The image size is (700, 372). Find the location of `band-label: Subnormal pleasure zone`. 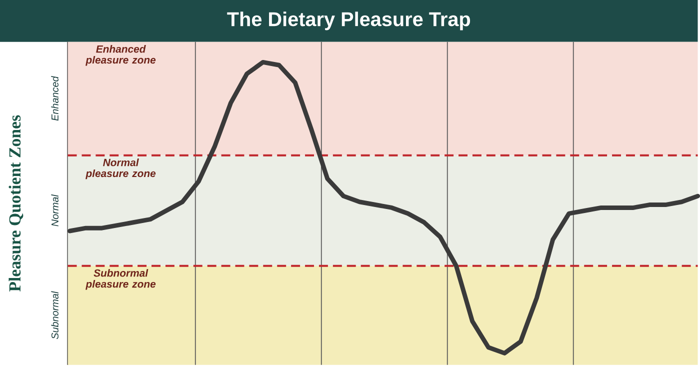

band-label: Subnormal pleasure zone is located at coordinates (121, 279).